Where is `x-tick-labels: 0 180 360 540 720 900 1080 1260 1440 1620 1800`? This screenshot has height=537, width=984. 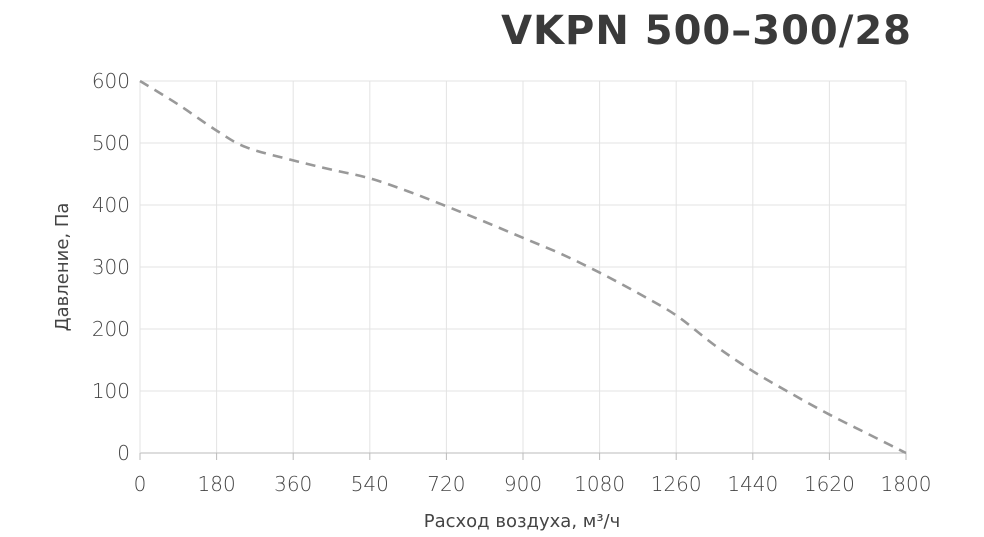
x-tick-labels: 0 180 360 540 720 900 1080 1260 1440 1620 1800 is located at coordinates (533, 484).